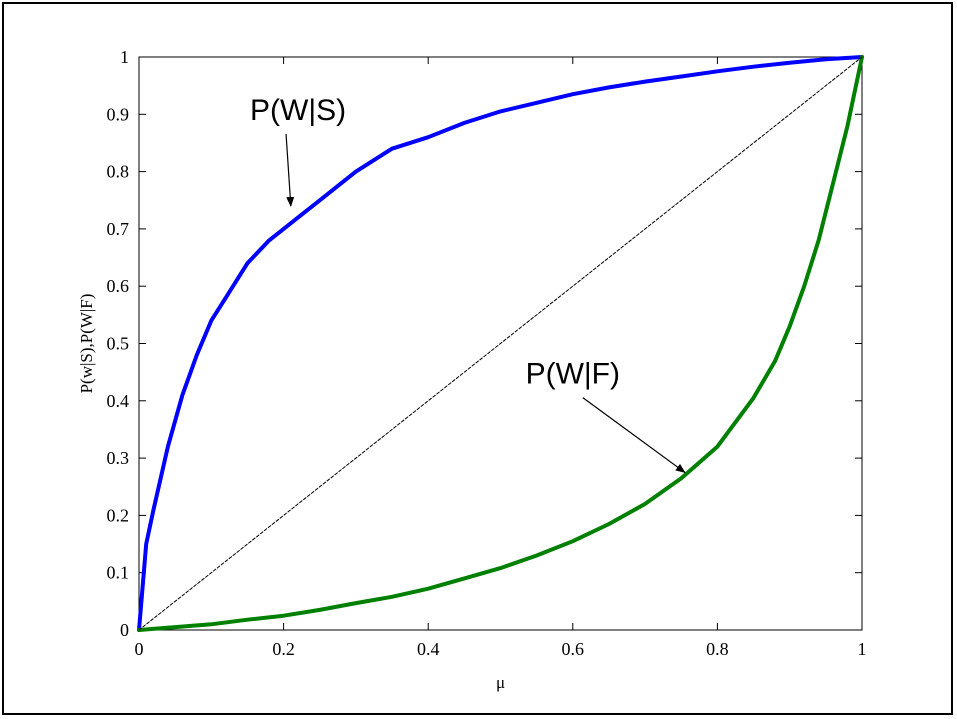  What do you see at coordinates (862, 649) in the screenshot?
I see `x-tick-label: 1` at bounding box center [862, 649].